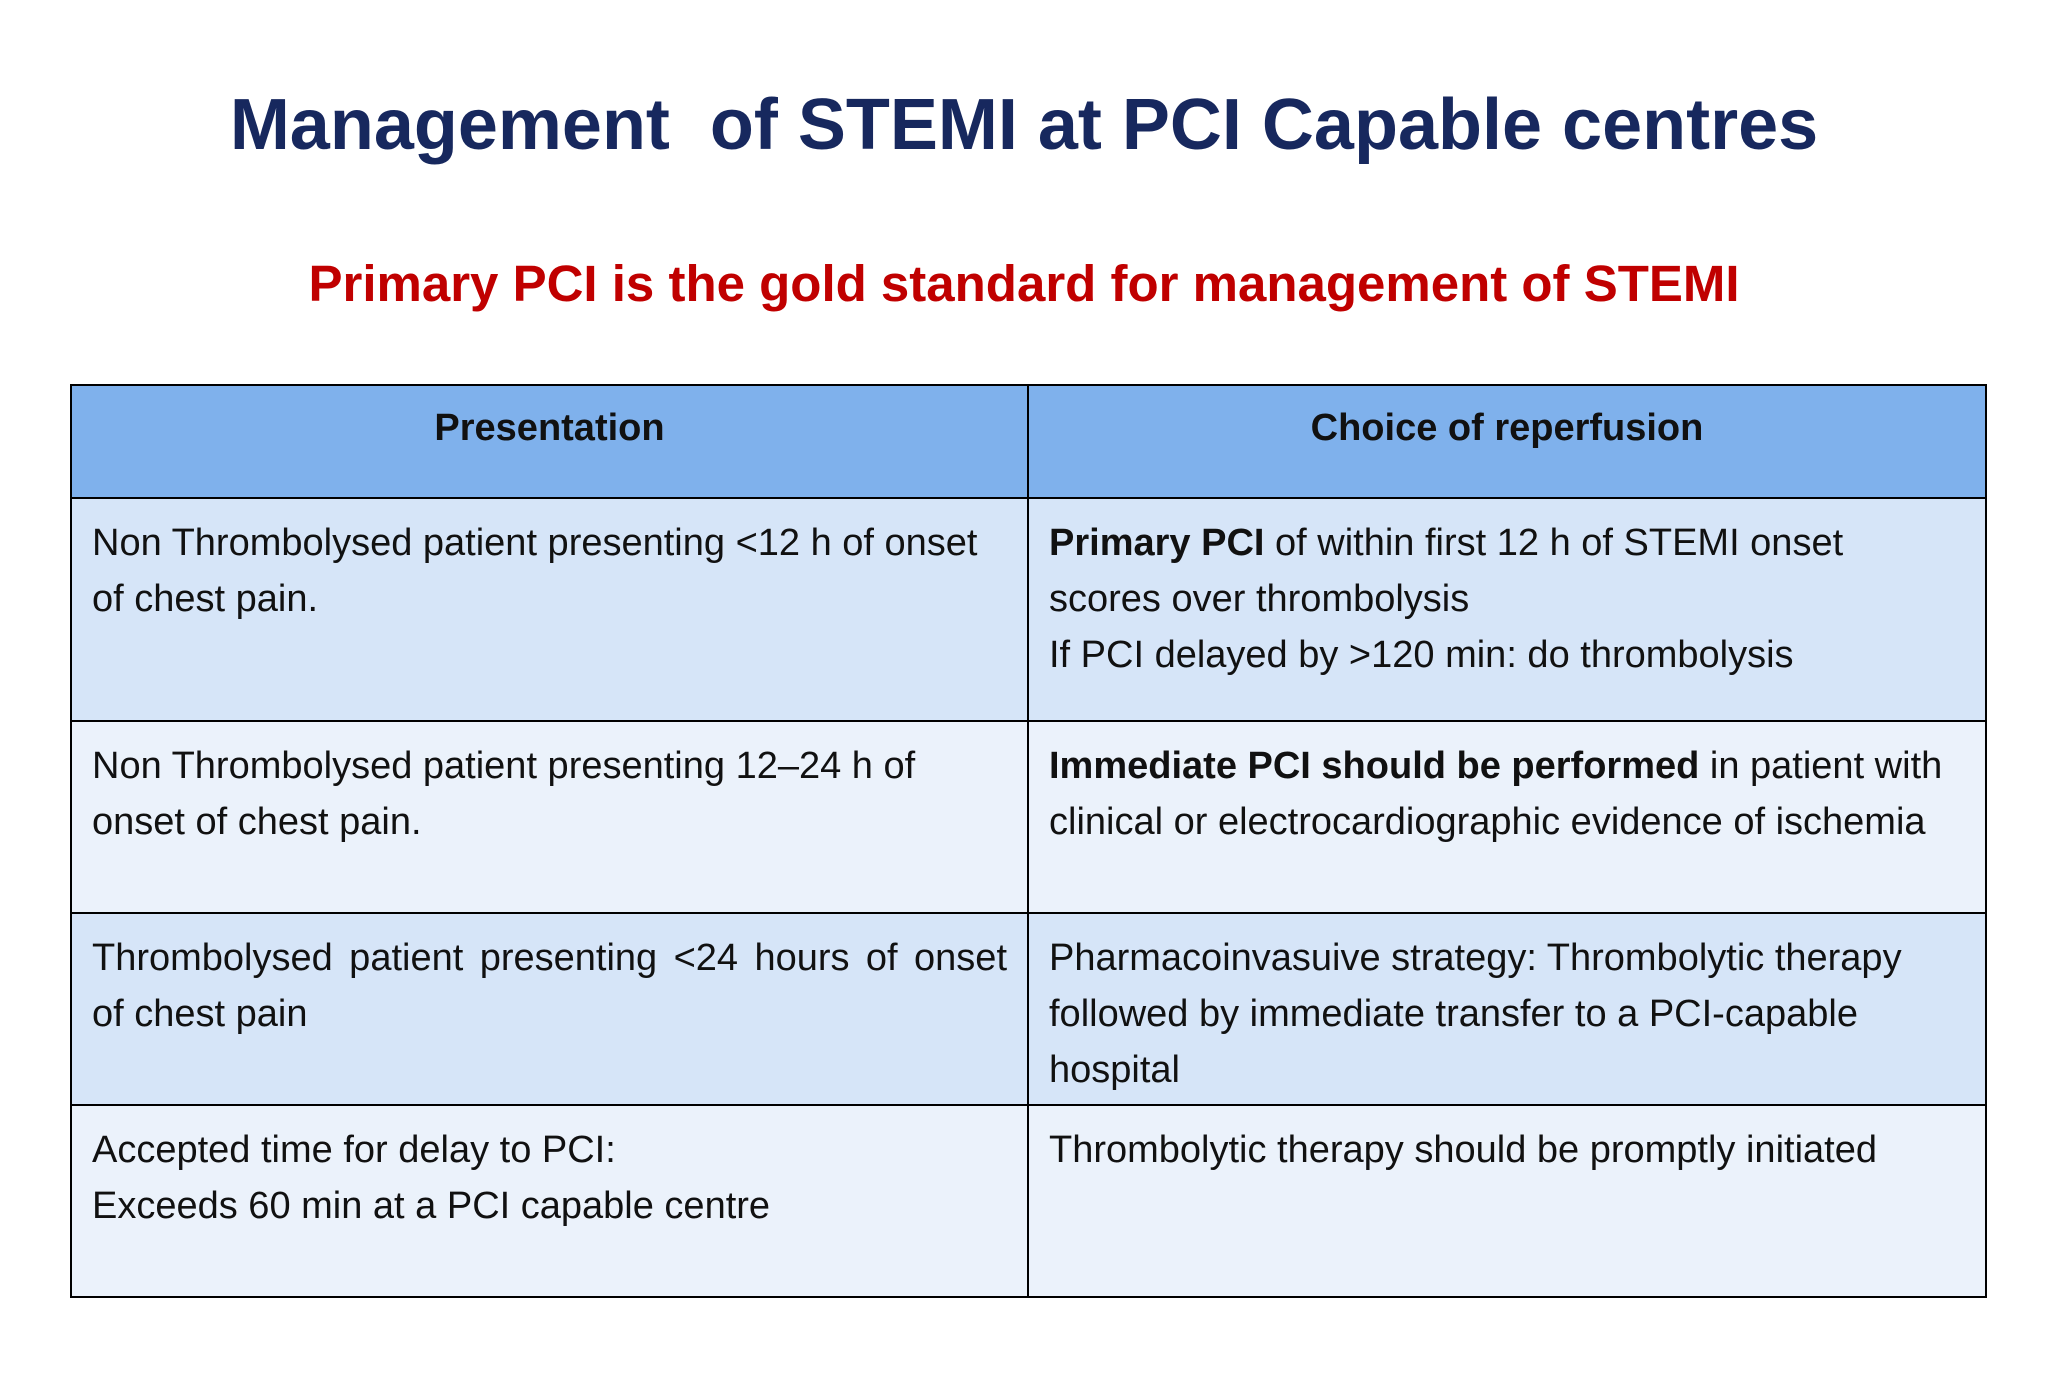 The width and height of the screenshot is (2048, 1397). Describe the element at coordinates (549, 441) in the screenshot. I see `header-presentation: Presentation` at that location.